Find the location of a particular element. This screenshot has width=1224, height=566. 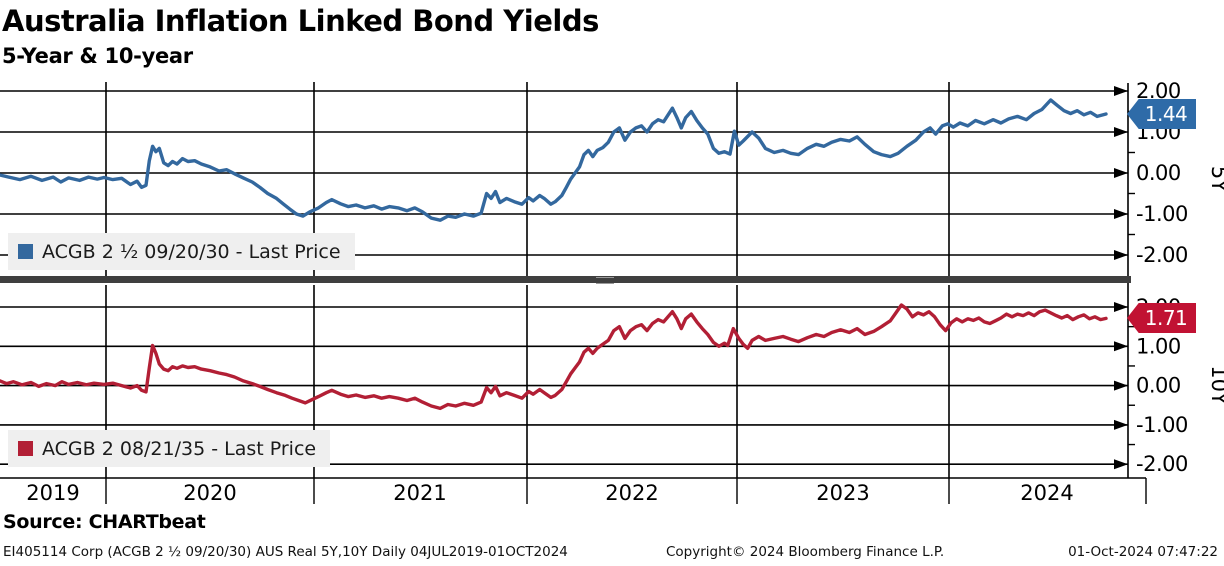

x-tick-label: 2022 is located at coordinates (631, 493).